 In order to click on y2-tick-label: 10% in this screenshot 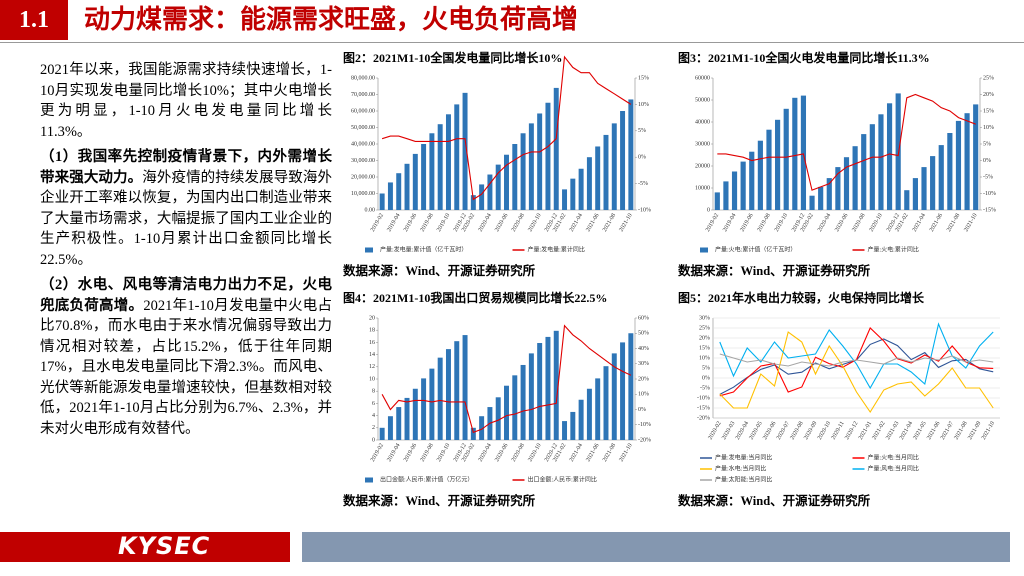, I will do `click(643, 105)`.